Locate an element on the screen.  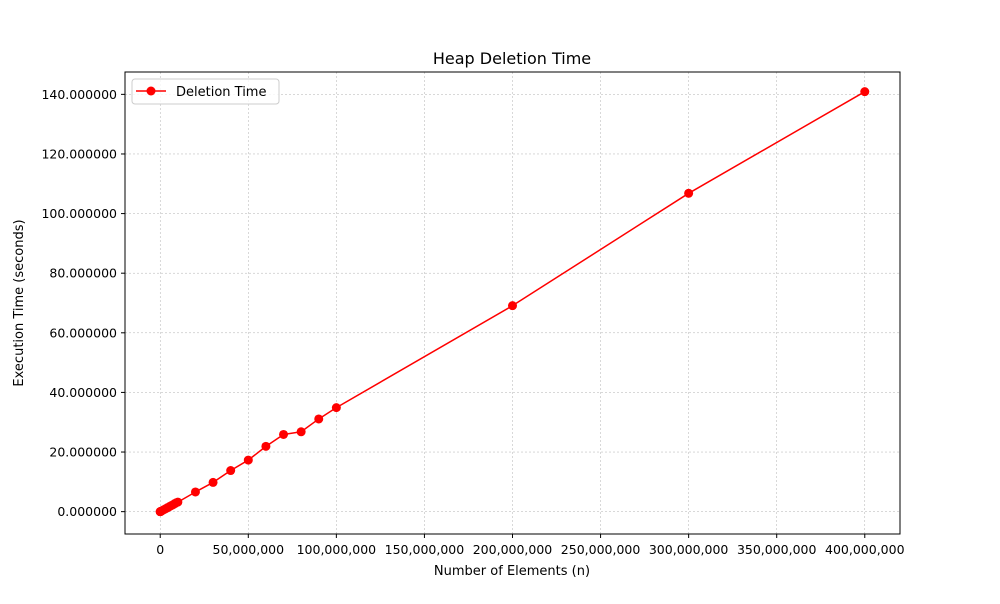
chart-title: Heap Deletion Time is located at coordinates (512, 58).